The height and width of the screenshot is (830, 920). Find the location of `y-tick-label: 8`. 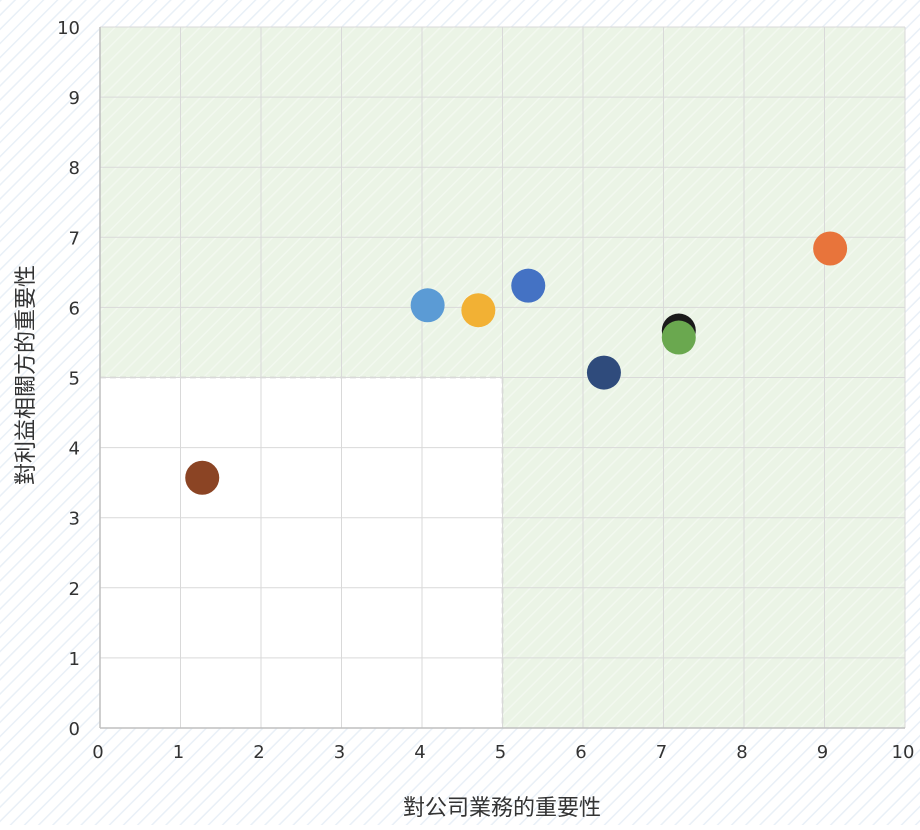

y-tick-label: 8 is located at coordinates (74, 168).